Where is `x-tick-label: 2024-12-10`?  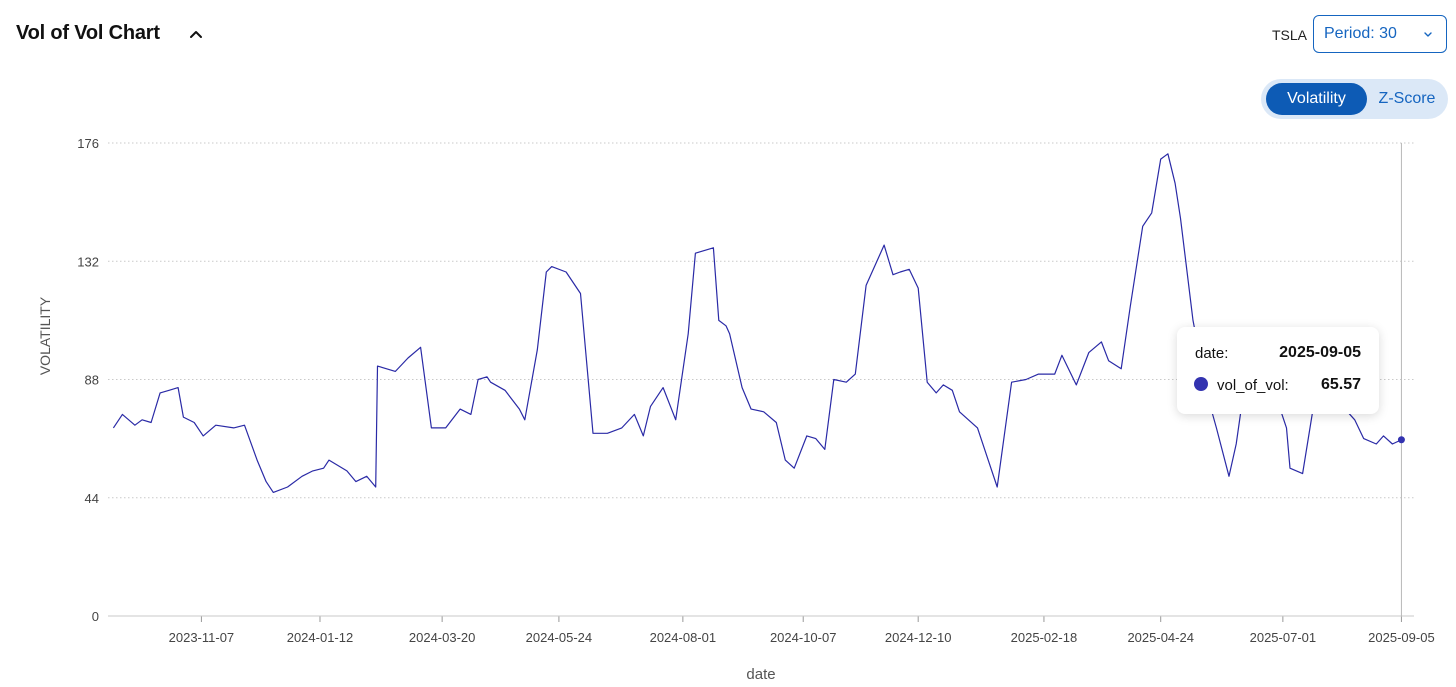
x-tick-label: 2024-12-10 is located at coordinates (918, 637).